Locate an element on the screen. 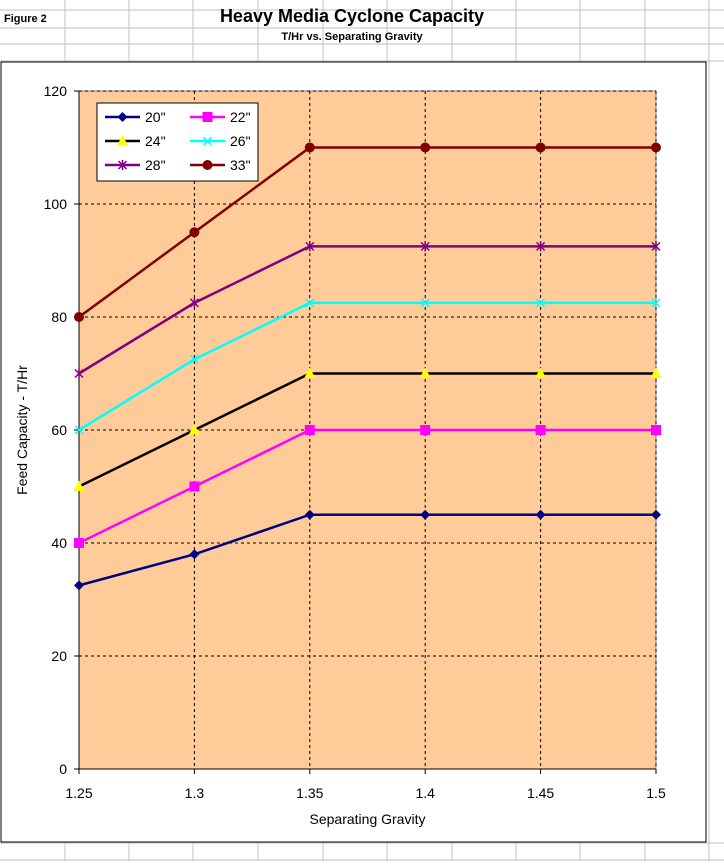 The width and height of the screenshot is (724, 866). chart-legend: 20" 22" 24" 26" 28" 33" is located at coordinates (177, 142).